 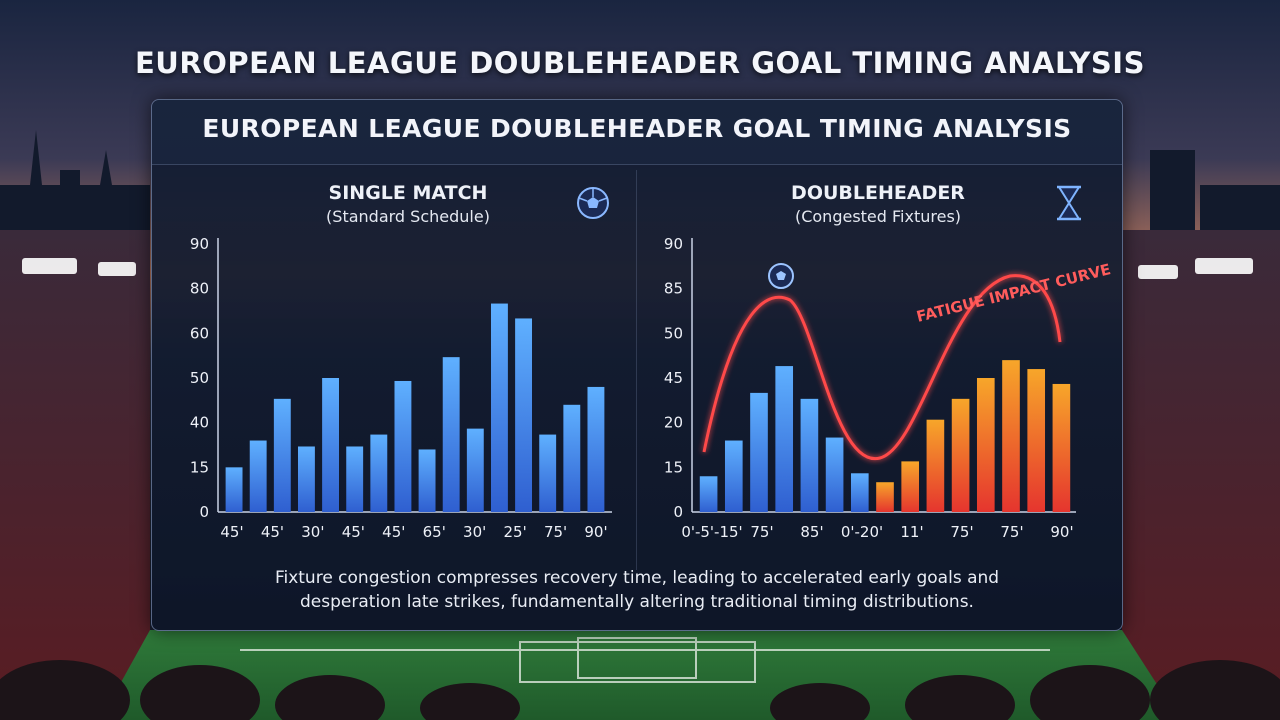 I want to click on single-match-x-label: 75', so click(x=555, y=532).